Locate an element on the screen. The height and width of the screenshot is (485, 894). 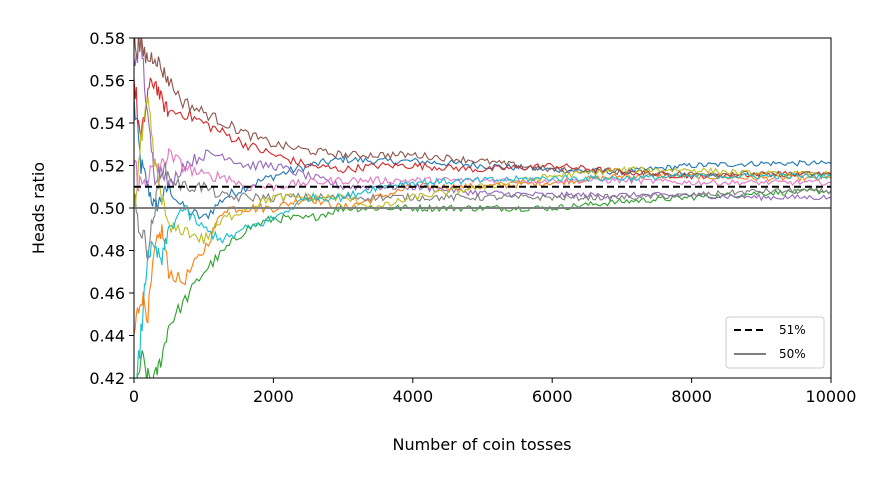
legend-label: 50% is located at coordinates (792, 354).